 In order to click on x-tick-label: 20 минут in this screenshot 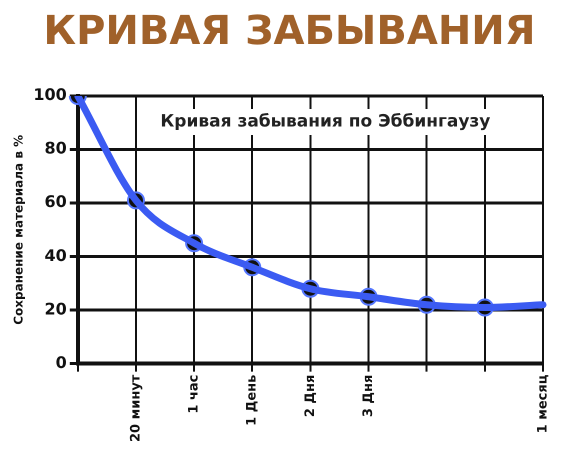, I will do `click(136, 408)`.